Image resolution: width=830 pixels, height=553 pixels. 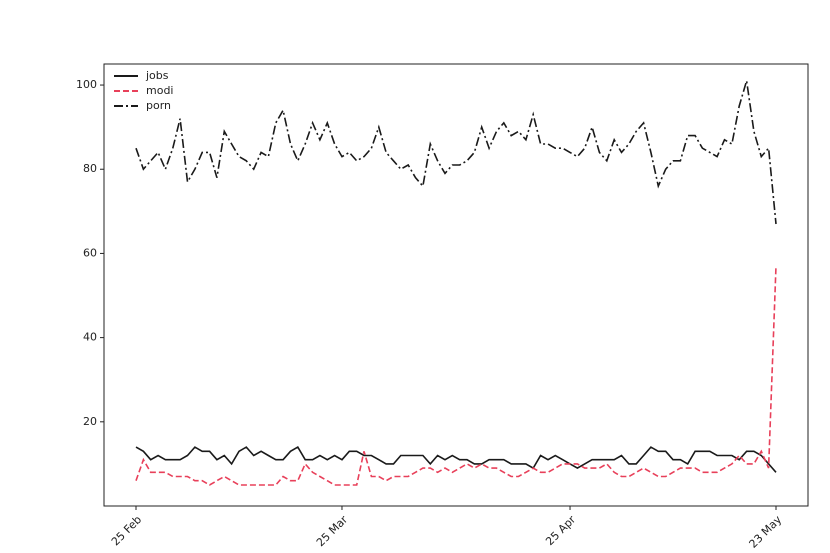 I want to click on x-tick-label: 25 Mar, so click(x=332, y=531).